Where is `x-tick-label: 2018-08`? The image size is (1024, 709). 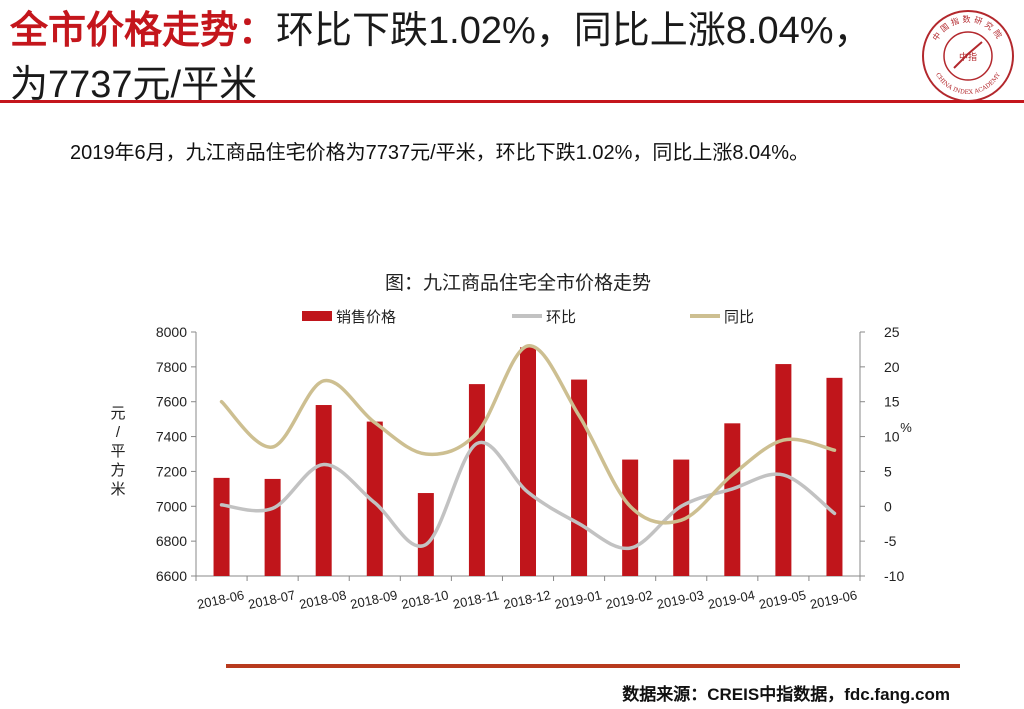
x-tick-label: 2018-08 is located at coordinates (323, 599).